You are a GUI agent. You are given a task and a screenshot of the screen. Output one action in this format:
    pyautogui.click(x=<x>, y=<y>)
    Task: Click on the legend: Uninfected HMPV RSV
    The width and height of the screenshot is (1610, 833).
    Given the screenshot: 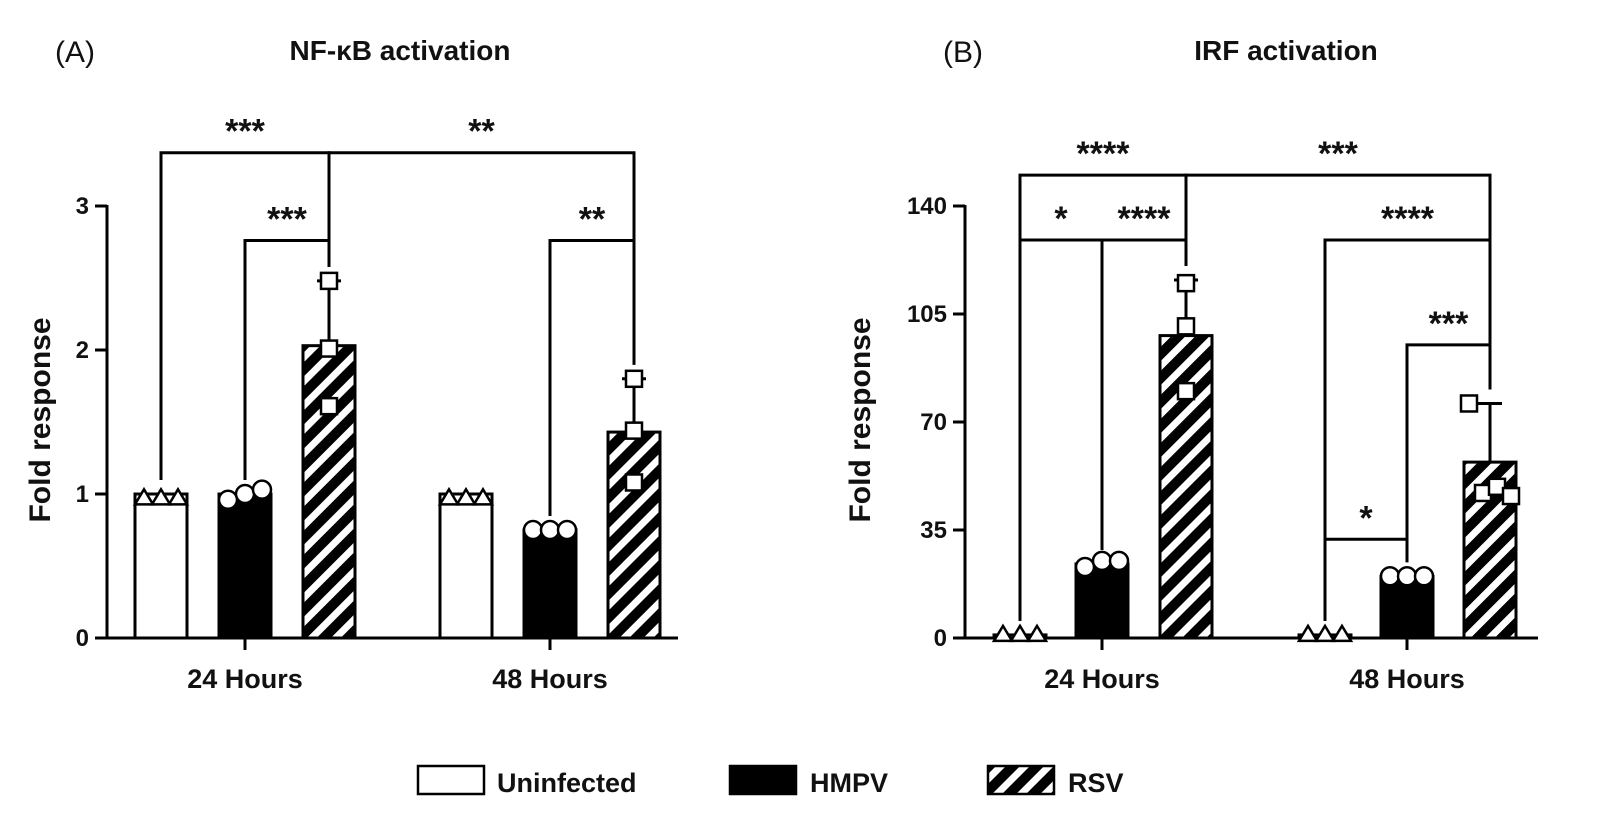 What is the action you would take?
    pyautogui.click(x=770, y=781)
    